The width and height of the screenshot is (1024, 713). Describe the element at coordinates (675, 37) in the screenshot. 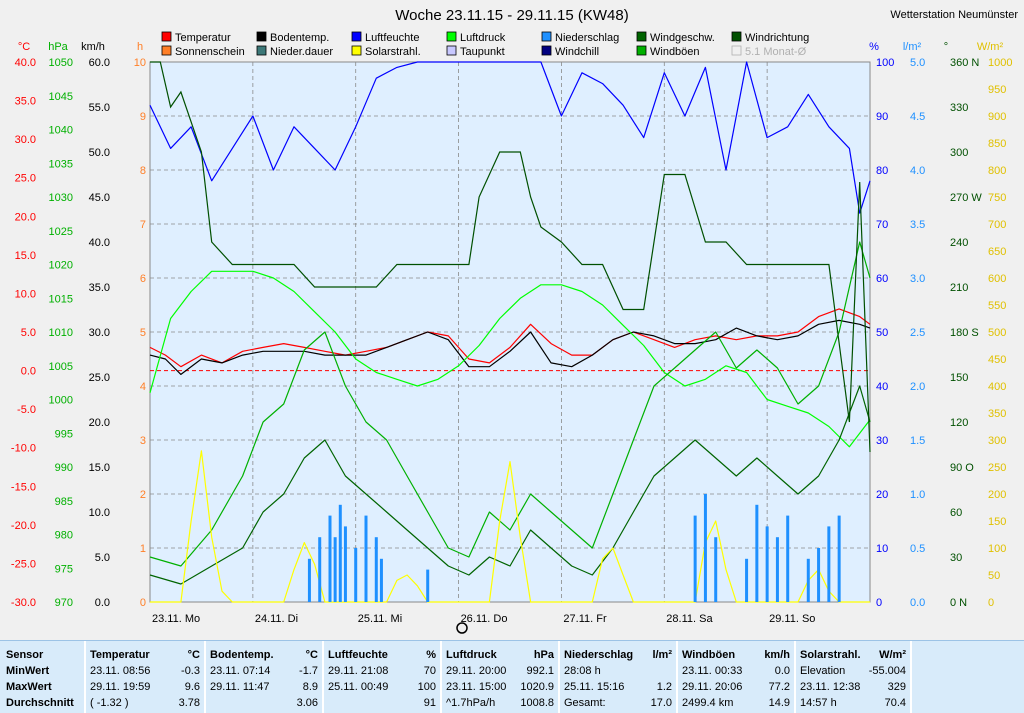

I see `legend-item: Windgeschw.` at that location.